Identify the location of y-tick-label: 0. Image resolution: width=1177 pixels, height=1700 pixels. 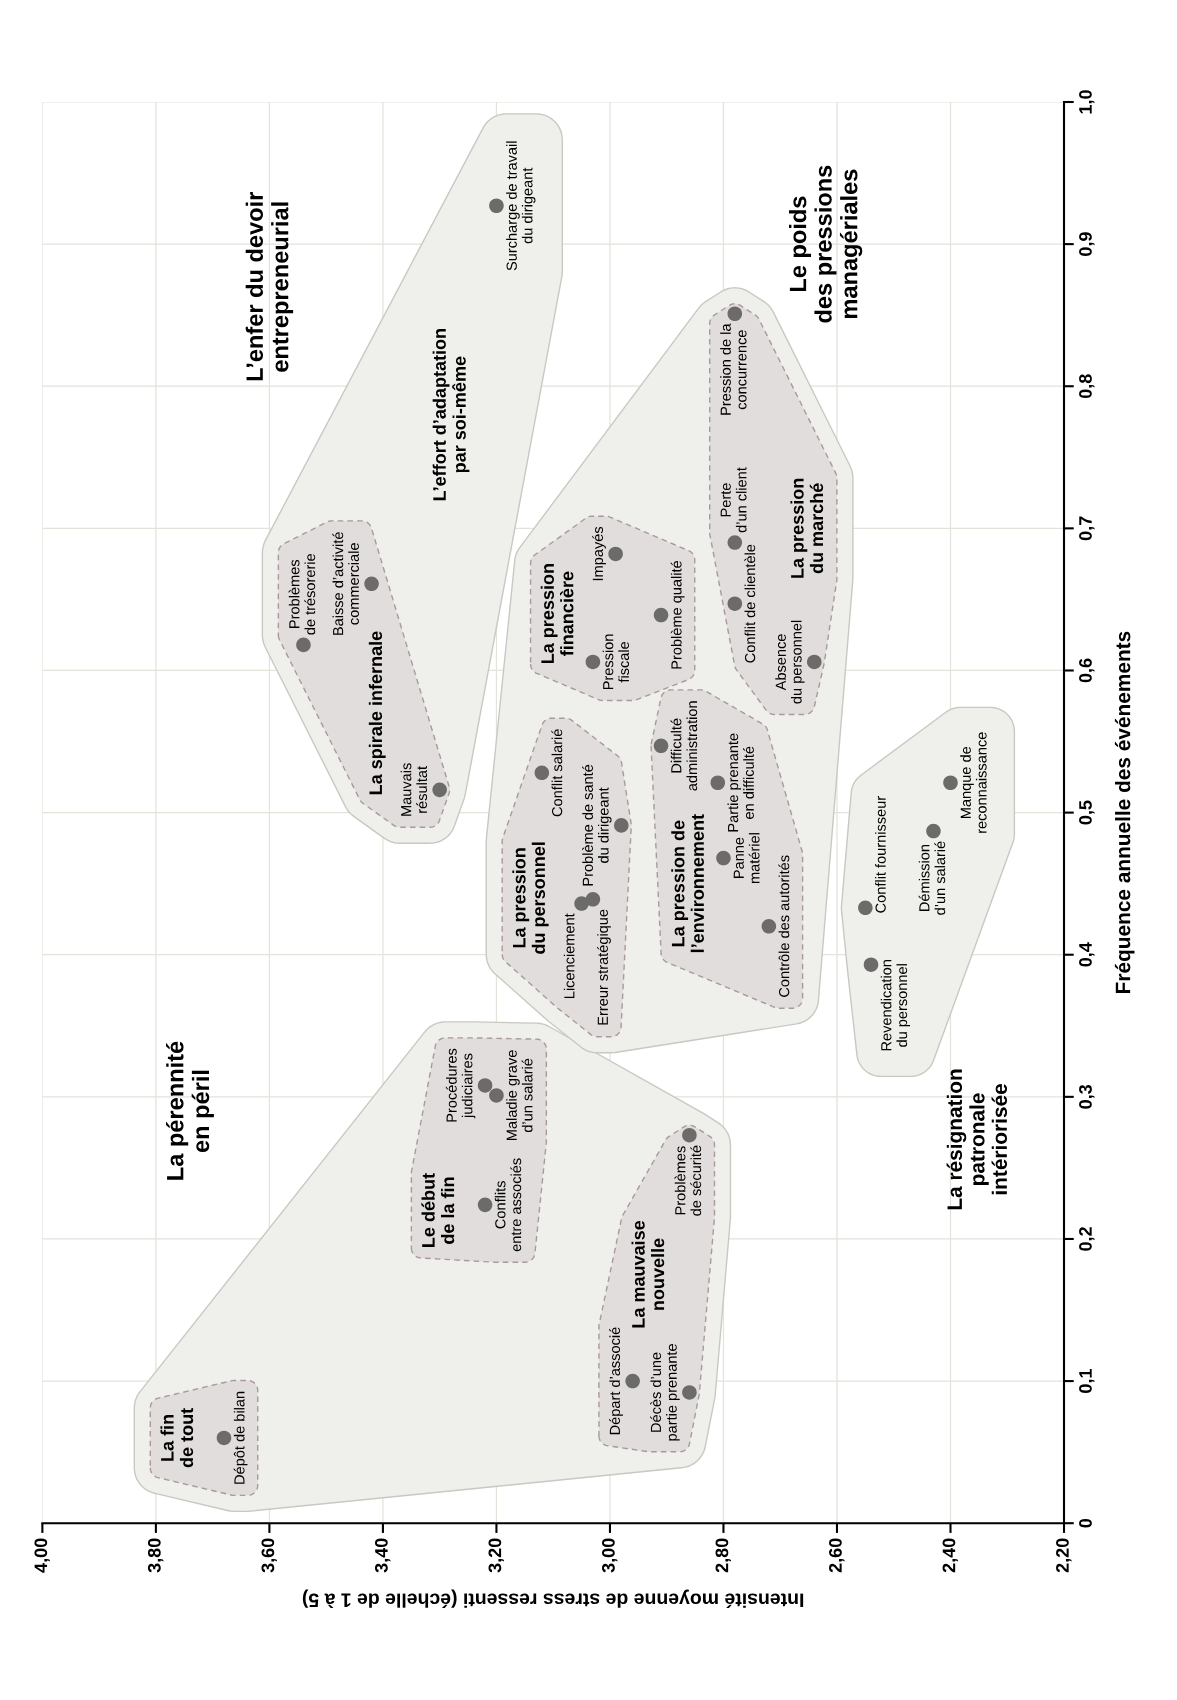
(1085, 1523).